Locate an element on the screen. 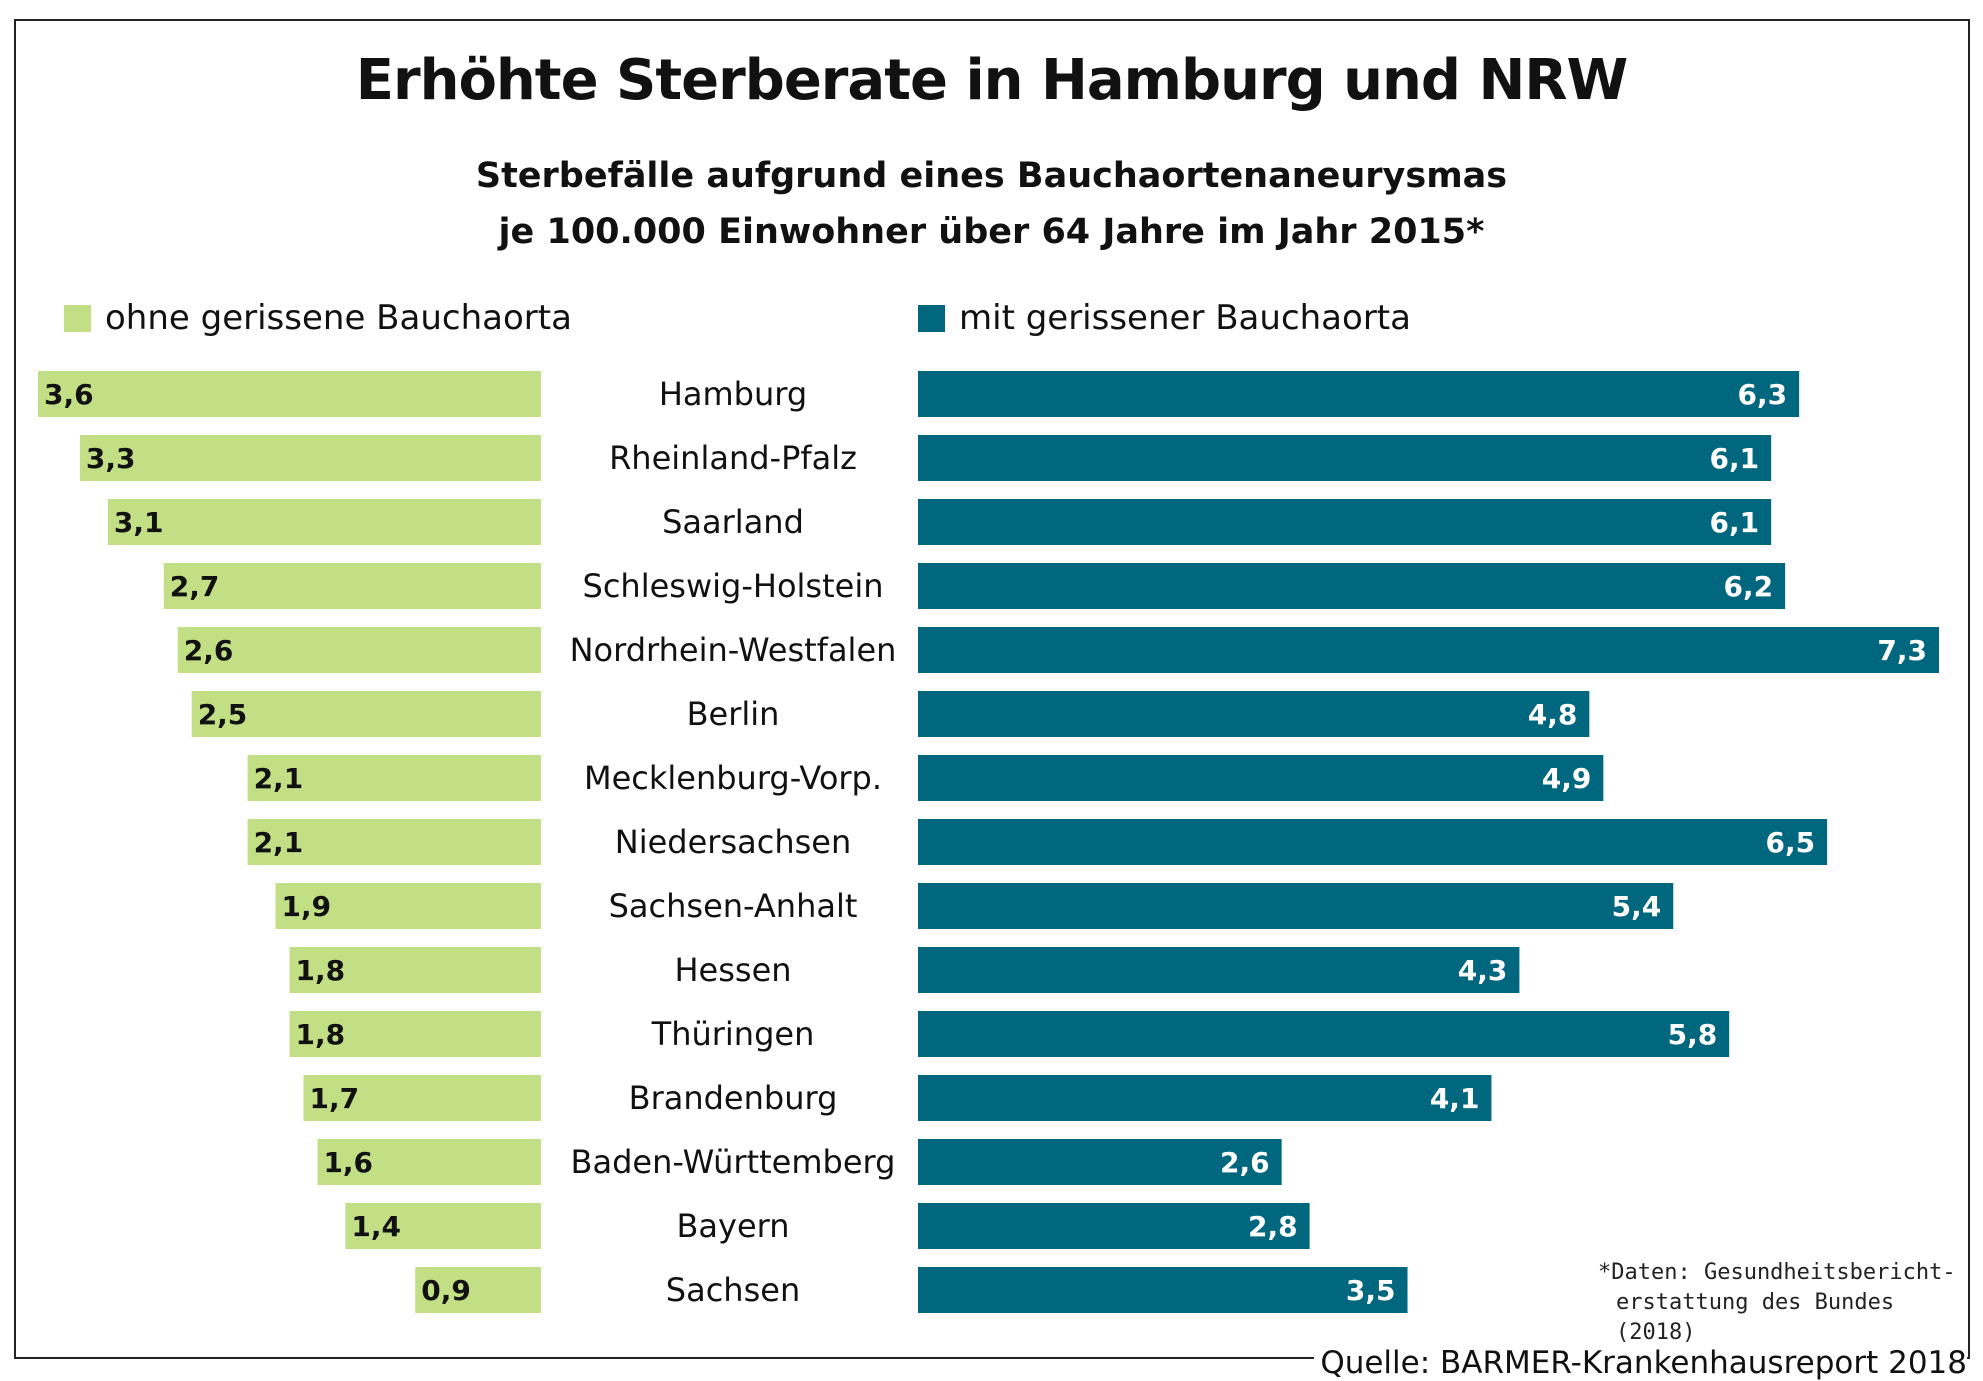 This screenshot has width=1983, height=1381. footnote-line-2: erstattung des Bundes (2018) is located at coordinates (1755, 1317).